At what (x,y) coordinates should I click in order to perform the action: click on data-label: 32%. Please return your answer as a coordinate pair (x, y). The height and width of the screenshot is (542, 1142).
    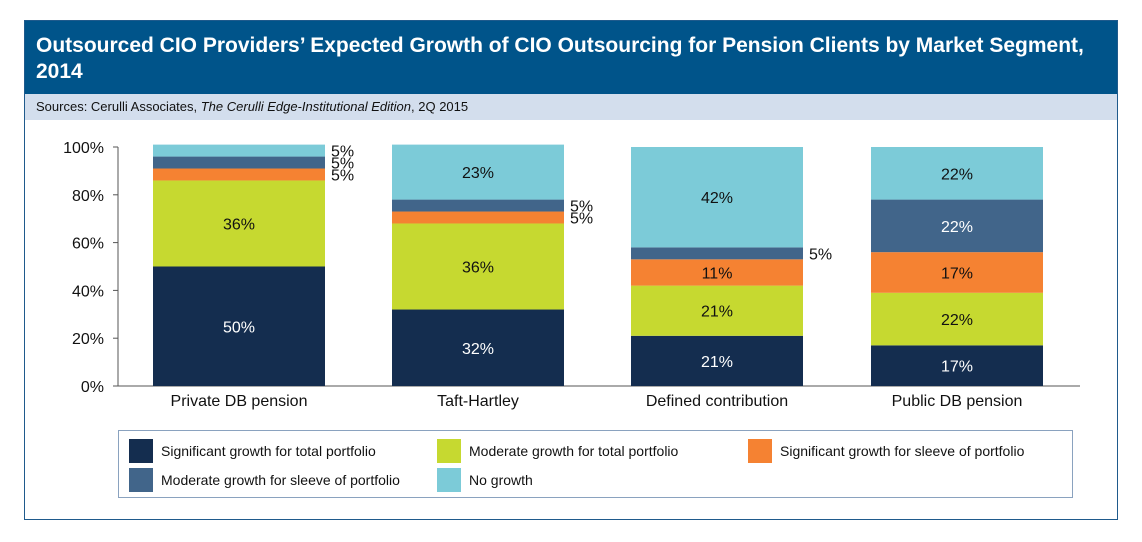
    Looking at the image, I should click on (478, 349).